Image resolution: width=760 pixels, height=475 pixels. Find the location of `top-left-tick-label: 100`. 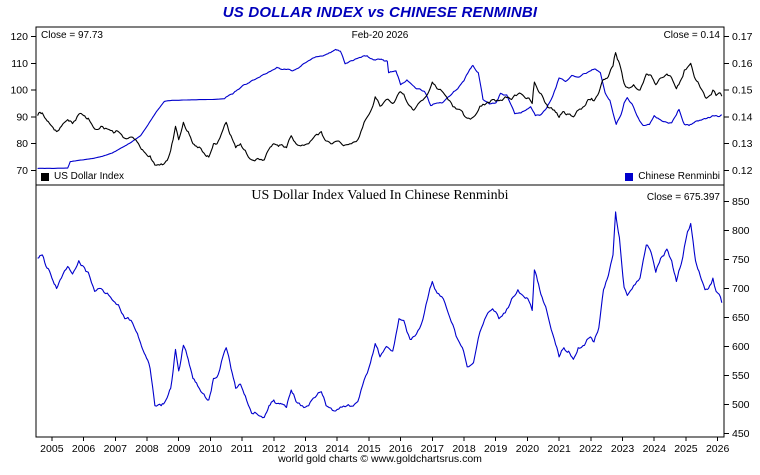

top-left-tick-label: 100 is located at coordinates (19, 91).